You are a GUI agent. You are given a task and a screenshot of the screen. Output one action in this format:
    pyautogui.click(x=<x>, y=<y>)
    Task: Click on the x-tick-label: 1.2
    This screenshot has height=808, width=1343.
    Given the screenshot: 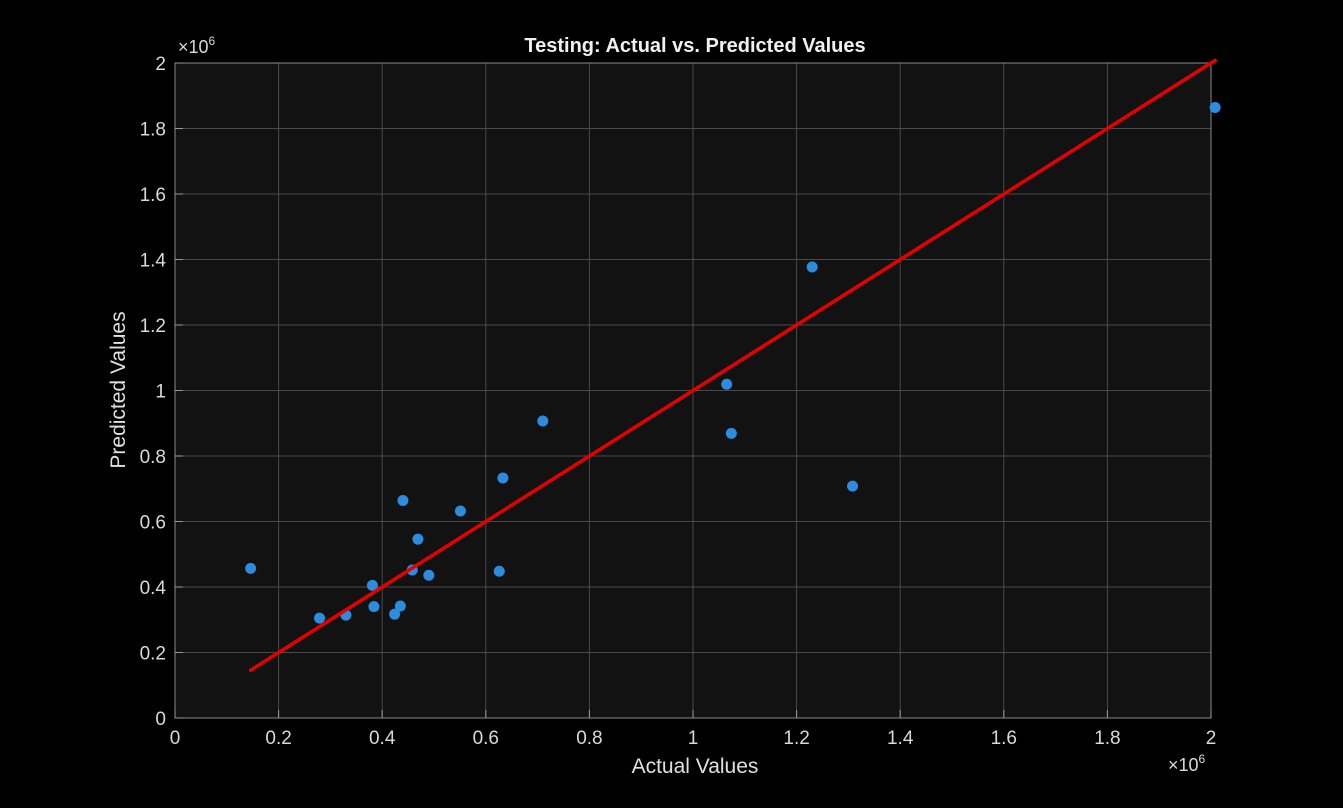 What is the action you would take?
    pyautogui.click(x=796, y=738)
    